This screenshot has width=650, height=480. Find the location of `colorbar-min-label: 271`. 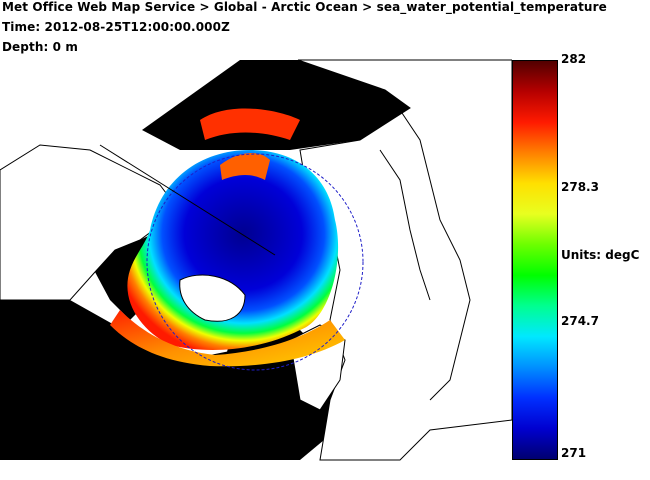

colorbar-min-label: 271 is located at coordinates (574, 453).